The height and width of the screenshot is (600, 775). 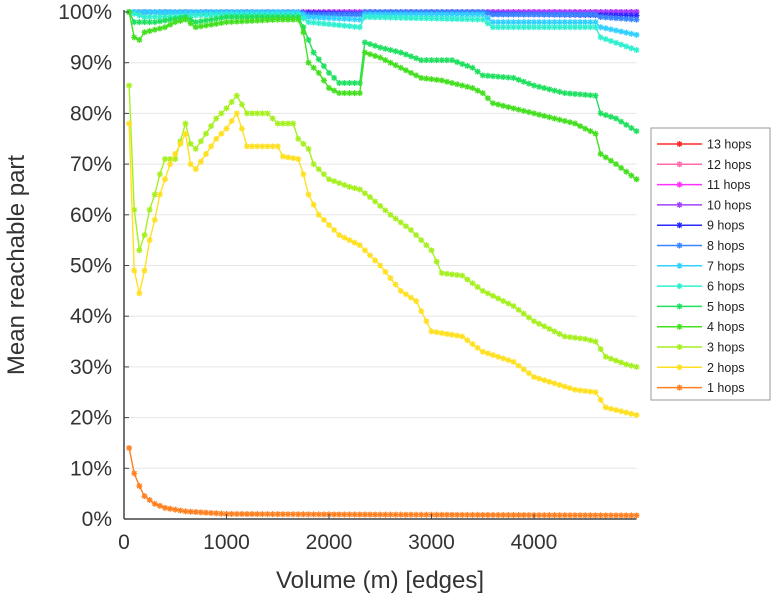 What do you see at coordinates (726, 368) in the screenshot?
I see `legend-label: 2 hops` at bounding box center [726, 368].